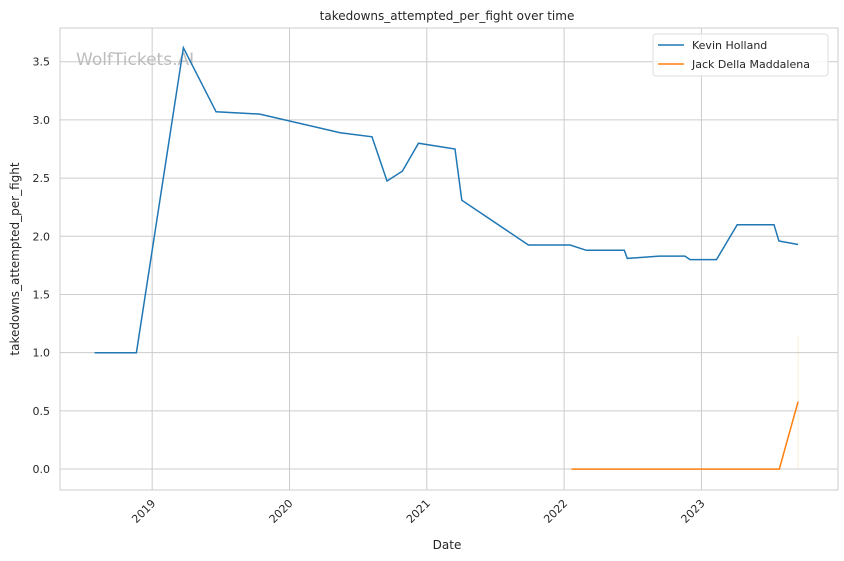 The width and height of the screenshot is (844, 561). I want to click on legend-label: Jack Della Maddalena, so click(750, 64).